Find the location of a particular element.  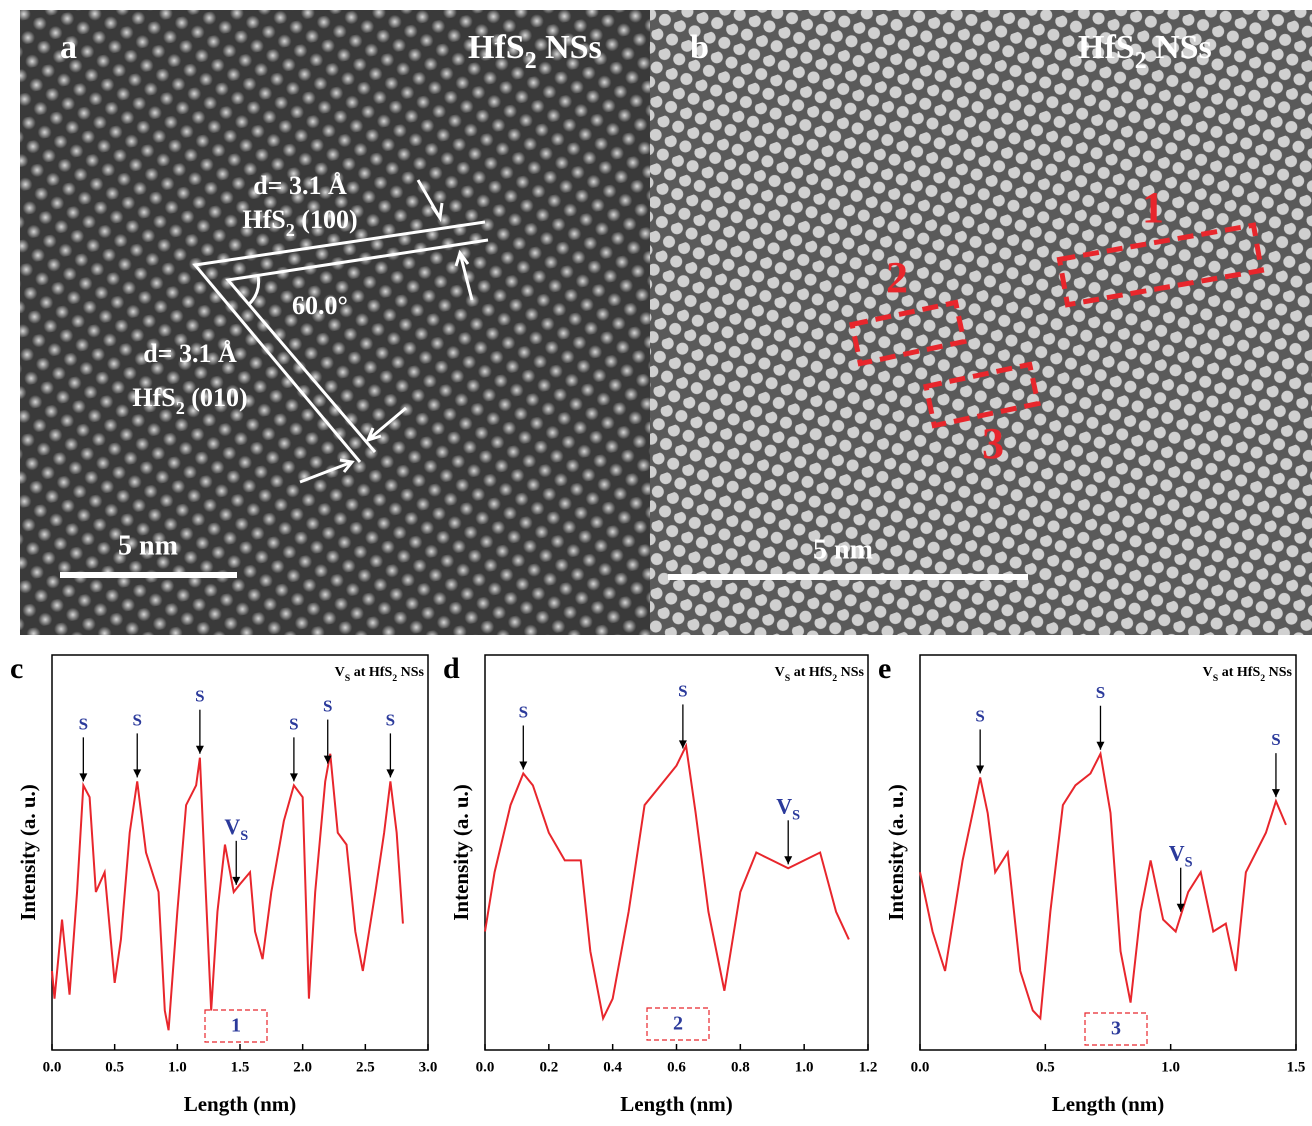

x-tick-label: 0.8 is located at coordinates (740, 1067).